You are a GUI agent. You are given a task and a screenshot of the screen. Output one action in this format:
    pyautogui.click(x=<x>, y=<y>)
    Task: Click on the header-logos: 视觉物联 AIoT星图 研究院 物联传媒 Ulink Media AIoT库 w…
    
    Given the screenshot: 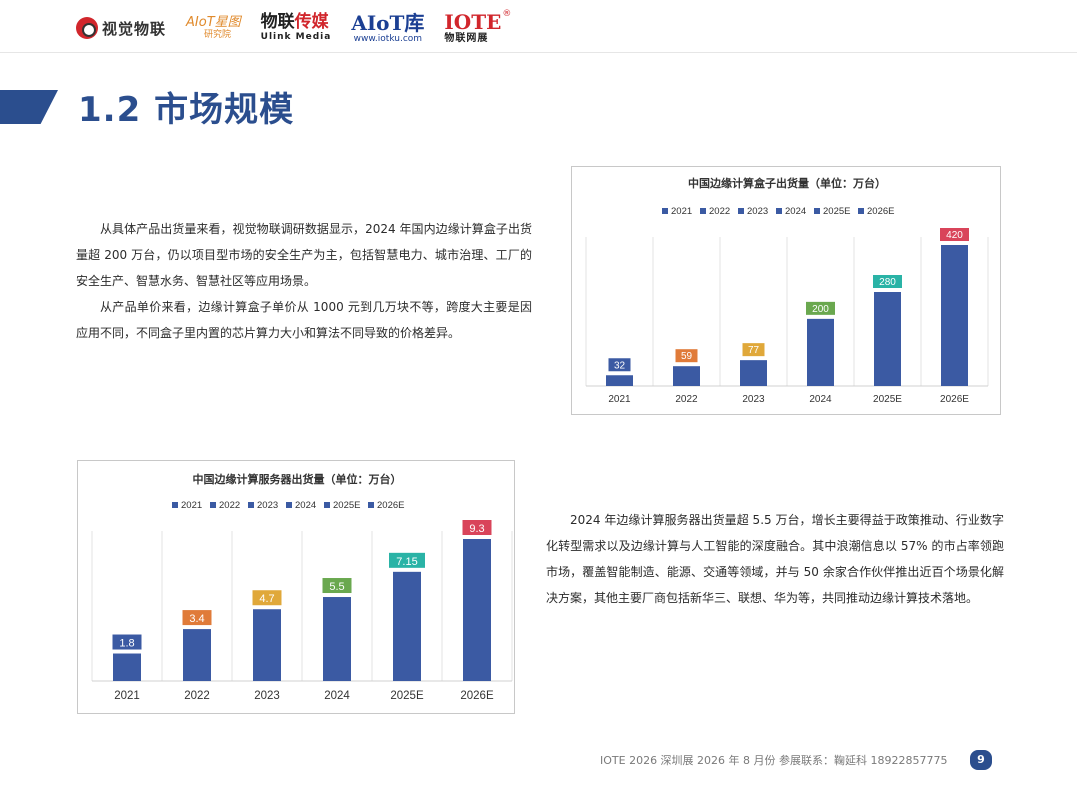 What is the action you would take?
    pyautogui.click(x=293, y=28)
    